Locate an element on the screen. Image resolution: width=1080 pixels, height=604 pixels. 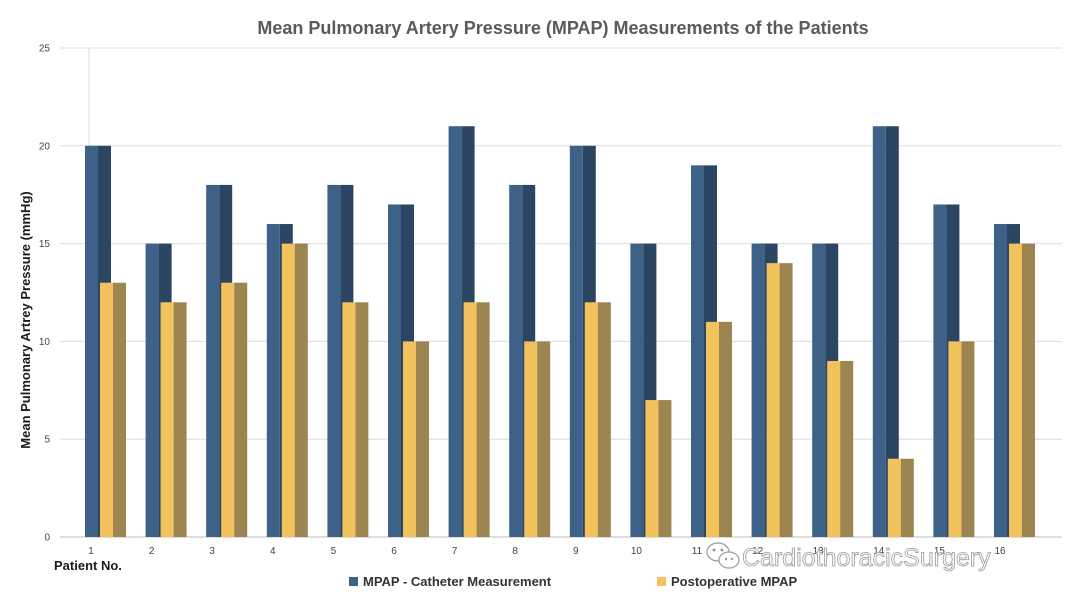
x-tick-label: 7 is located at coordinates (455, 551).